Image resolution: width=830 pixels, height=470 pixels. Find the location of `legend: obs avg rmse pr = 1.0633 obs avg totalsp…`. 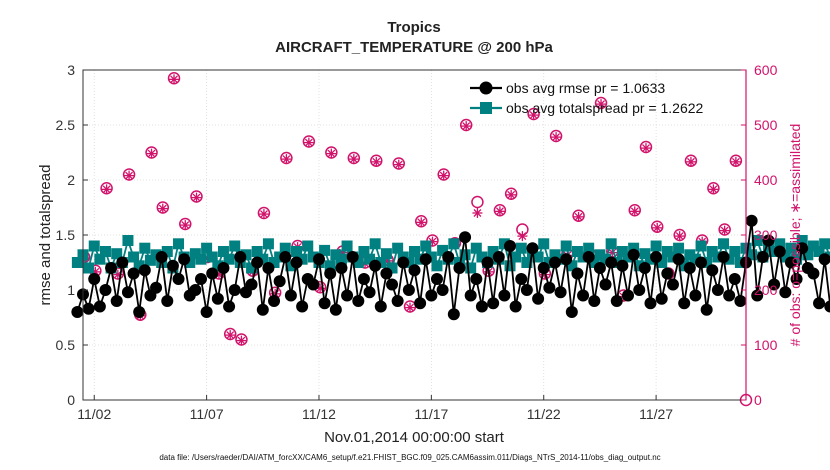

legend: obs avg rmse pr = 1.0633 obs avg totalsp… is located at coordinates (587, 98).